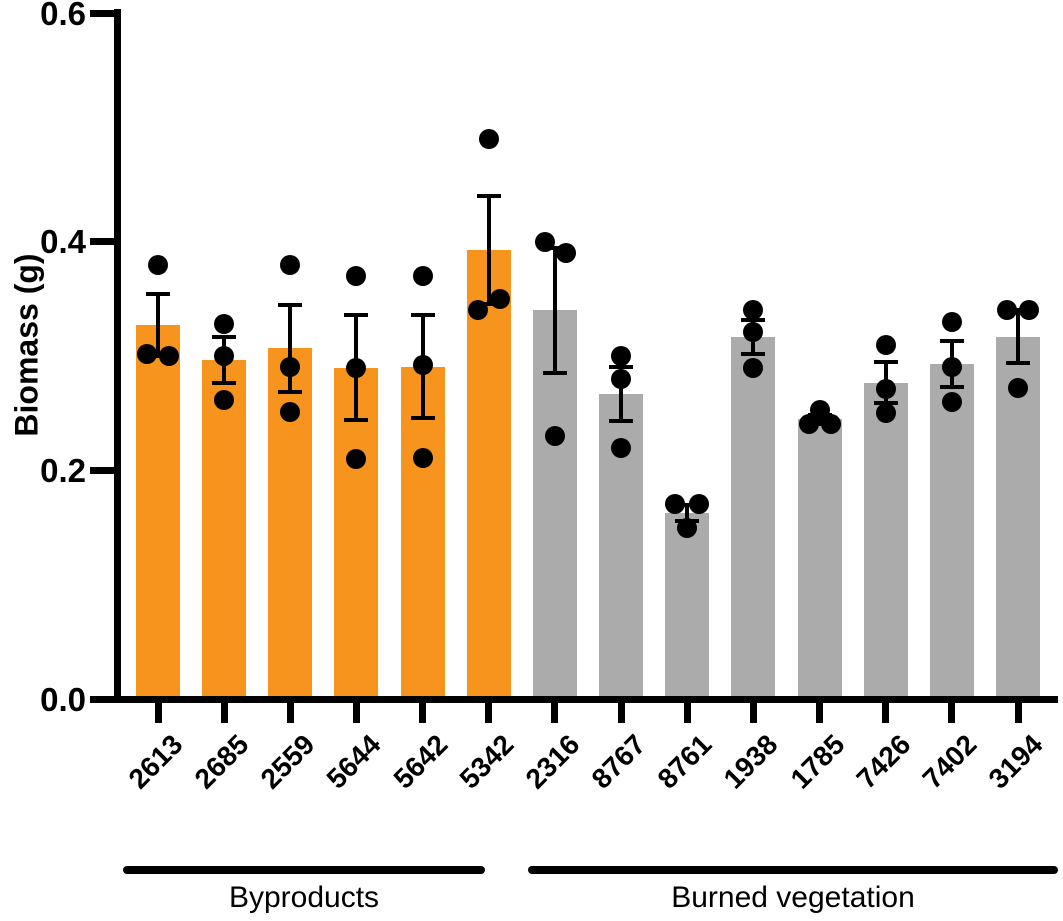 The height and width of the screenshot is (921, 1063). Describe the element at coordinates (26, 345) in the screenshot. I see `y-axis-title: Biomass (g)` at that location.